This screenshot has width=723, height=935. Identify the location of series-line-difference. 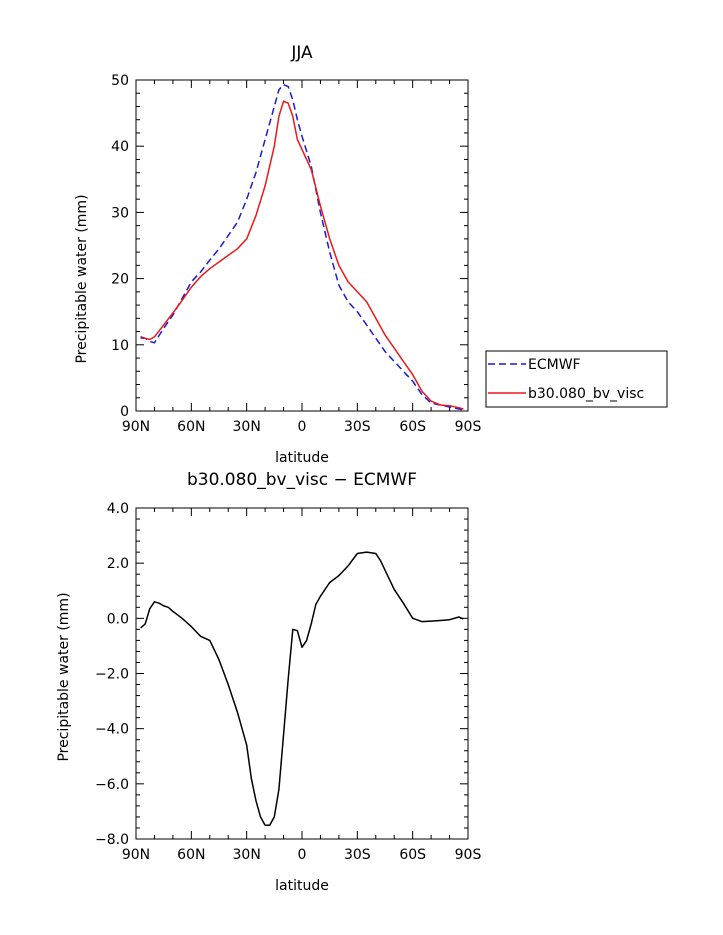
(302, 688).